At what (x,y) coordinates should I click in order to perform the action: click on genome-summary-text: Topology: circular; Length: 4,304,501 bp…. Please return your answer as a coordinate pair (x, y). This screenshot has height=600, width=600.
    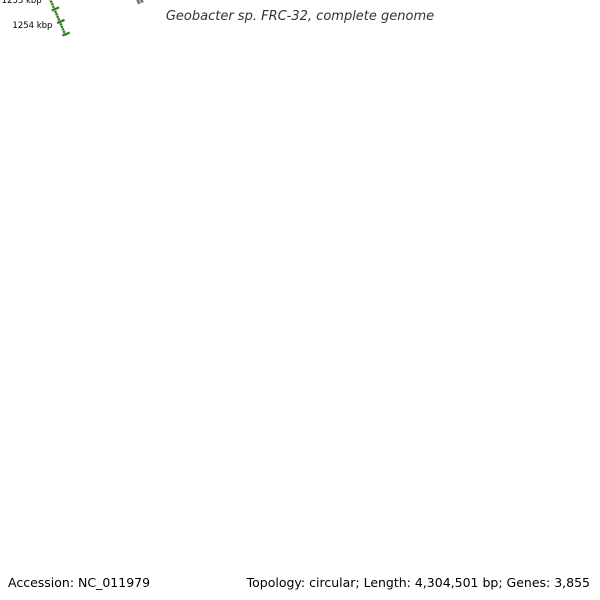
    Looking at the image, I should click on (418, 582).